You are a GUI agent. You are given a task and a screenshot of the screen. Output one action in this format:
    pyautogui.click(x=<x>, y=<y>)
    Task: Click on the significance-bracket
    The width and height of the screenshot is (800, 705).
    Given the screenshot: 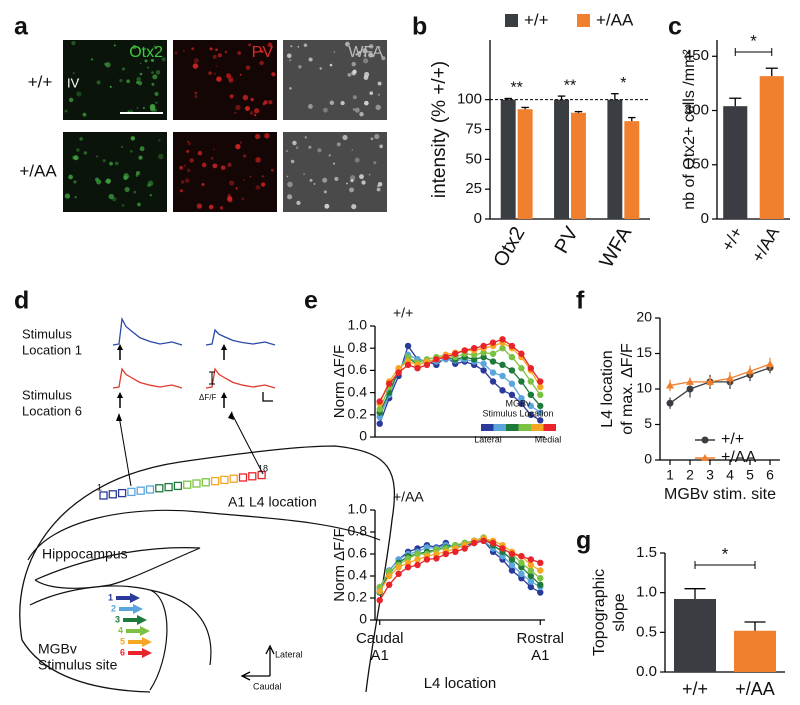 What is the action you would take?
    pyautogui.click(x=753, y=52)
    